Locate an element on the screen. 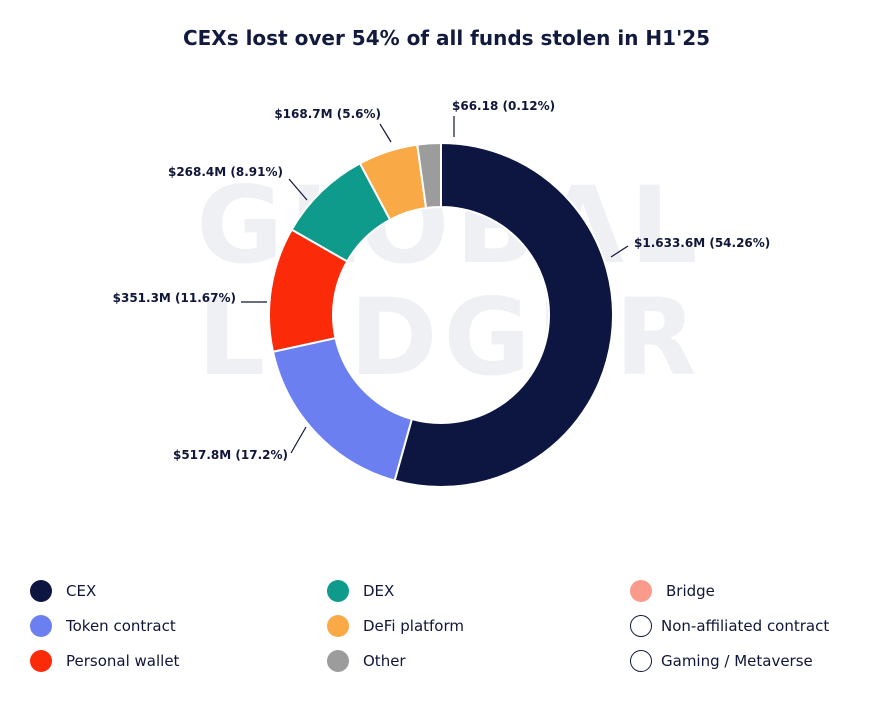 The image size is (893, 709). legend-item-token-contract: Token contract is located at coordinates (103, 626).